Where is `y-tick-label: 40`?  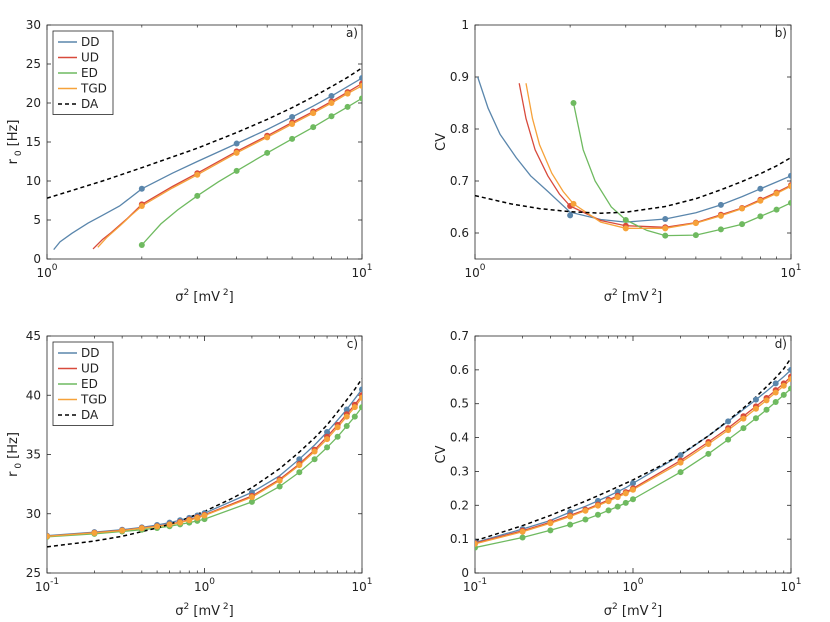 y-tick-label: 40 is located at coordinates (33, 395).